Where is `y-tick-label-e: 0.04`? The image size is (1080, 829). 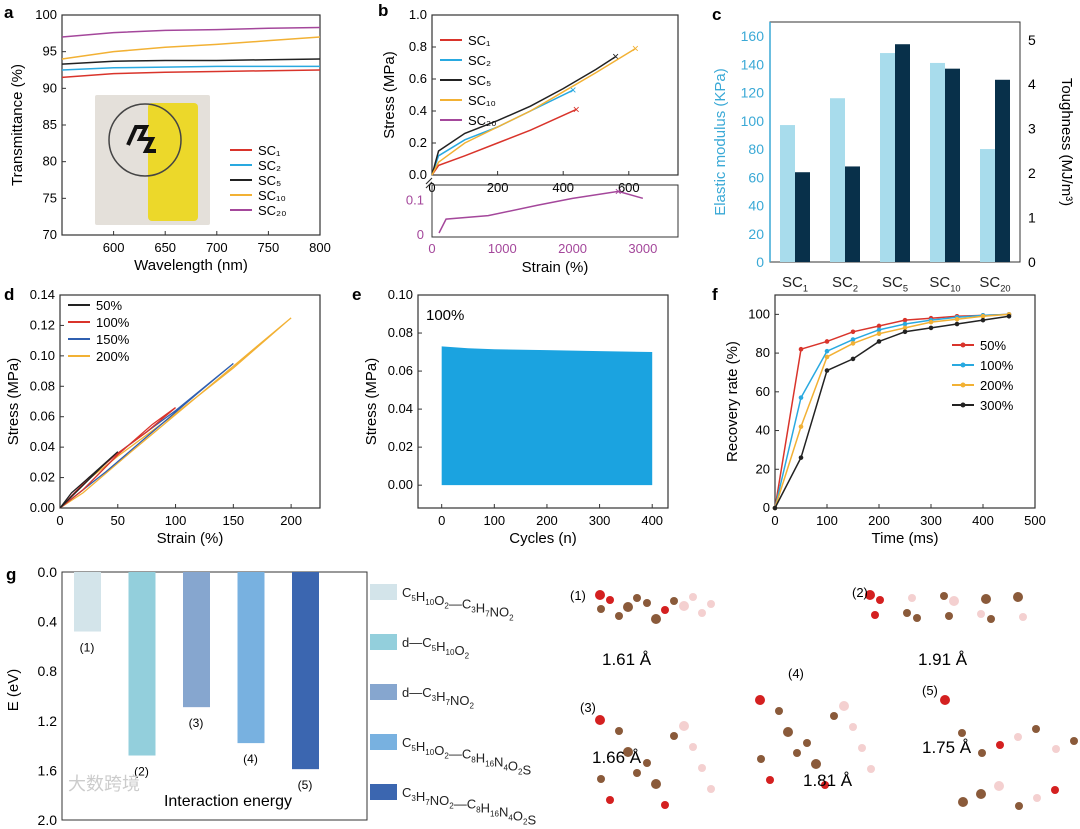
y-tick-label-e: 0.04 is located at coordinates (400, 408).